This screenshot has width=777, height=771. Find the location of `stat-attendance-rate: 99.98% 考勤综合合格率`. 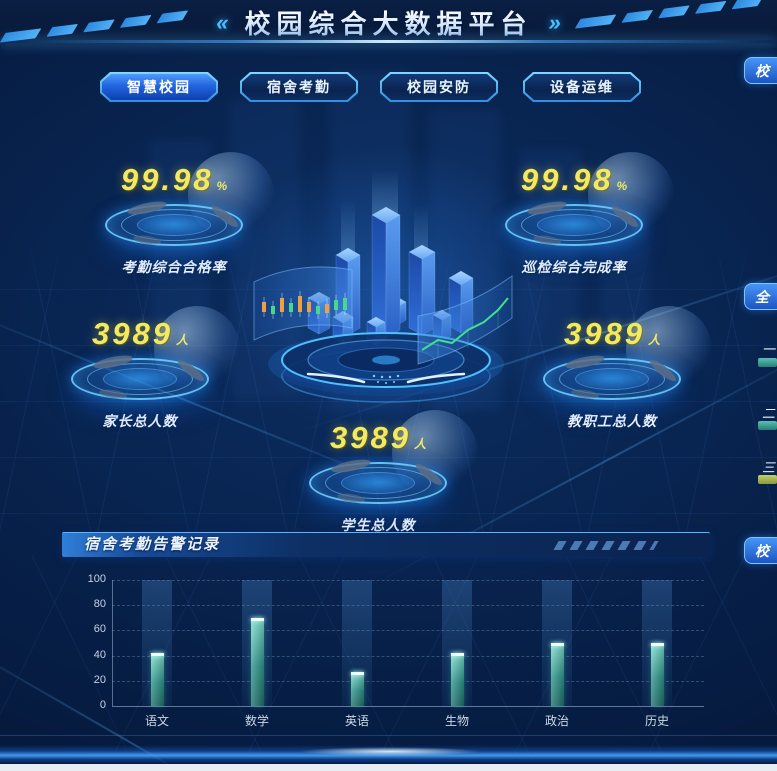

stat-attendance-rate: 99.98% 考勤综合合格率 is located at coordinates (181, 214).